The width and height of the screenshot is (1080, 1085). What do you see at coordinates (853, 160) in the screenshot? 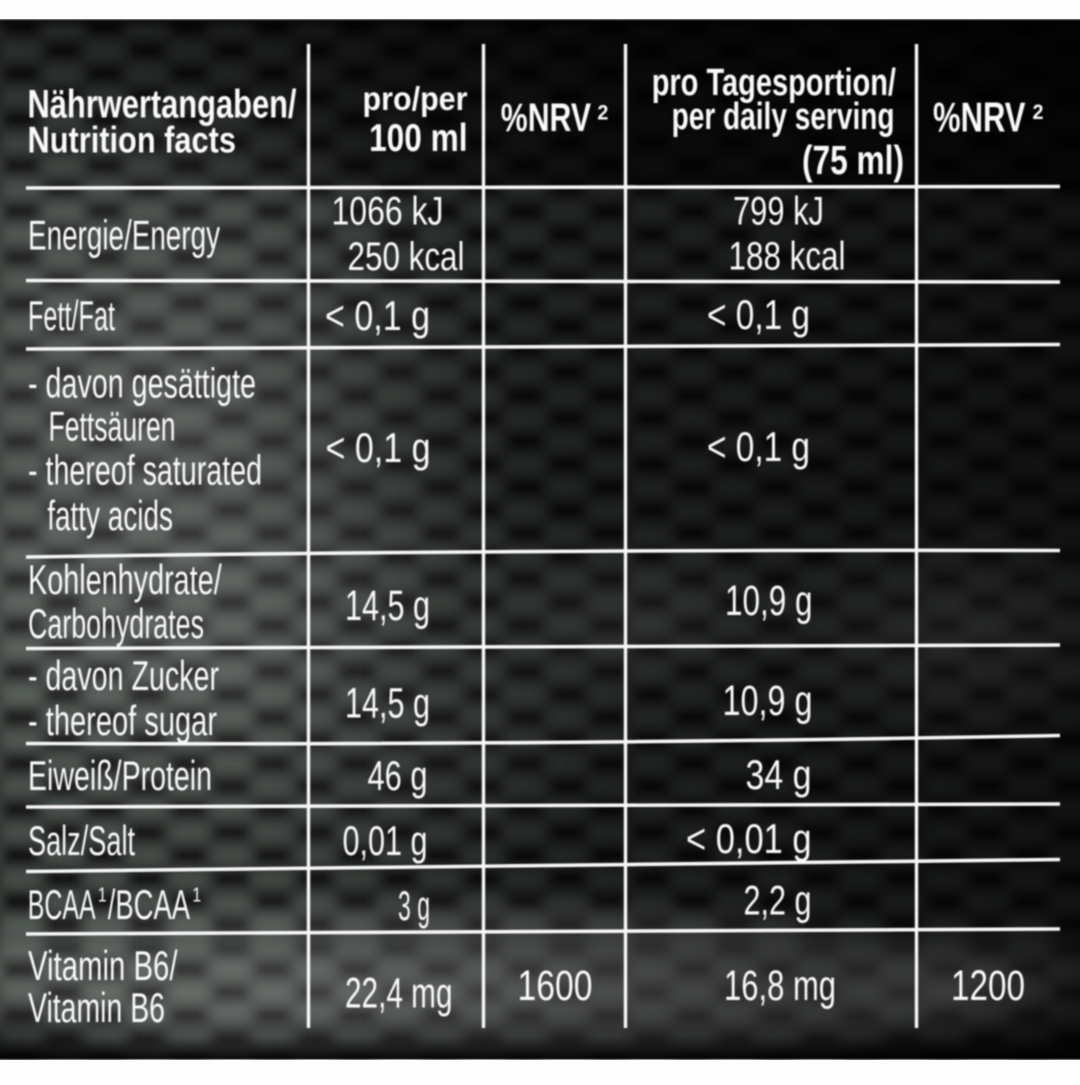
I see `svg-text: (75 ml)` at bounding box center [853, 160].